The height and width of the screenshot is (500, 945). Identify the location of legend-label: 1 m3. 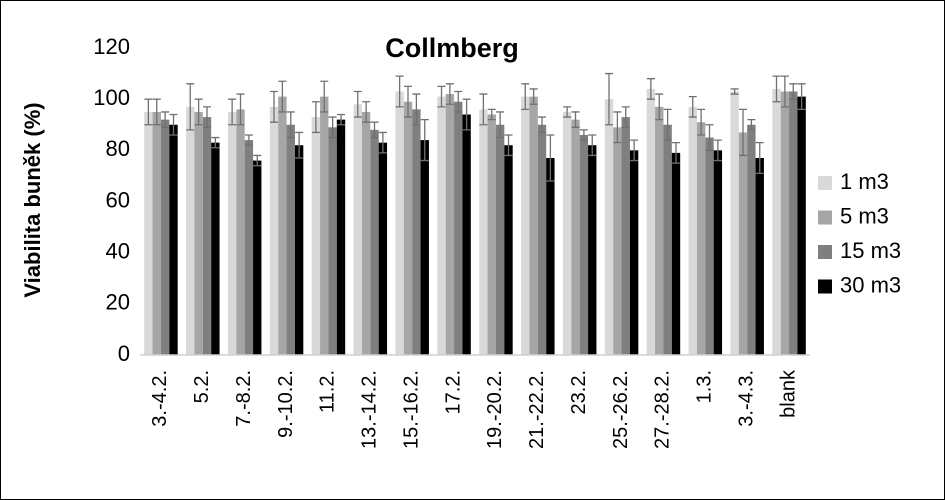
(864, 181).